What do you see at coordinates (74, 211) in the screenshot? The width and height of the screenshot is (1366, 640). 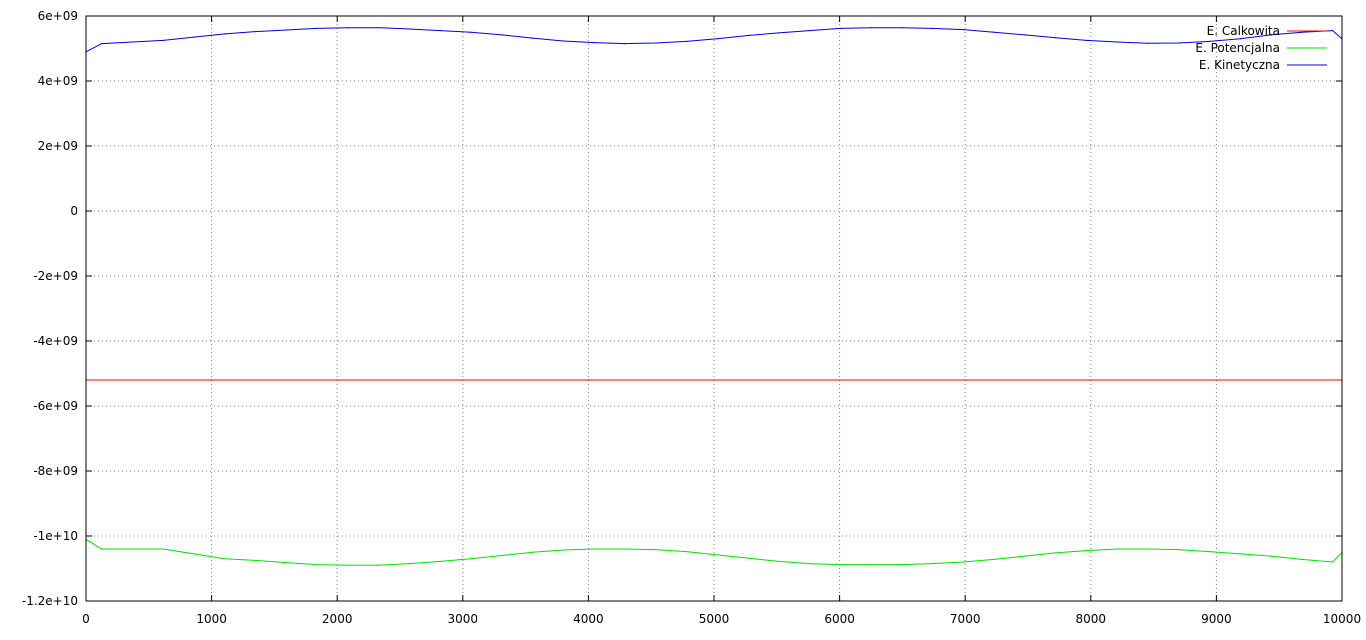 I see `y-tick-label: 0` at bounding box center [74, 211].